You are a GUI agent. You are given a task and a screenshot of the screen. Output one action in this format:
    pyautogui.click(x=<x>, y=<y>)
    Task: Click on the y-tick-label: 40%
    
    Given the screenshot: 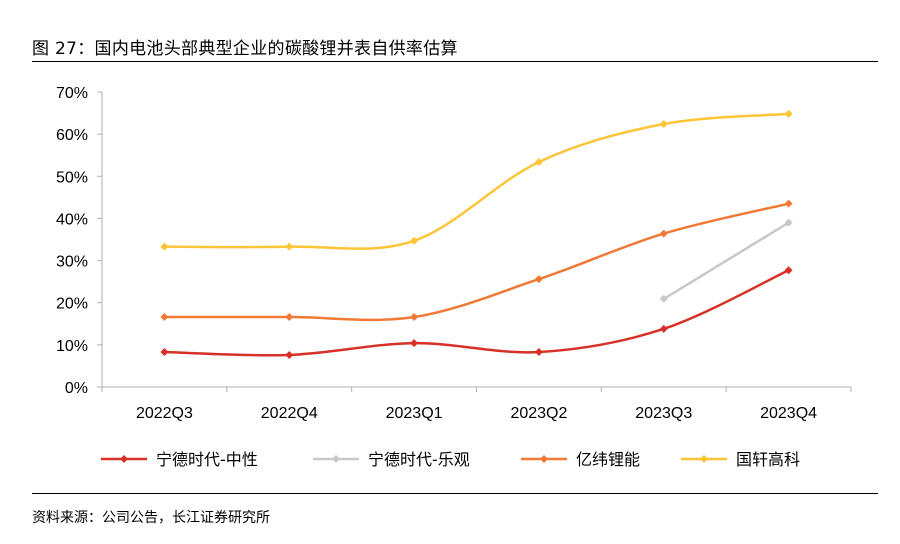 What is the action you would take?
    pyautogui.click(x=72, y=219)
    